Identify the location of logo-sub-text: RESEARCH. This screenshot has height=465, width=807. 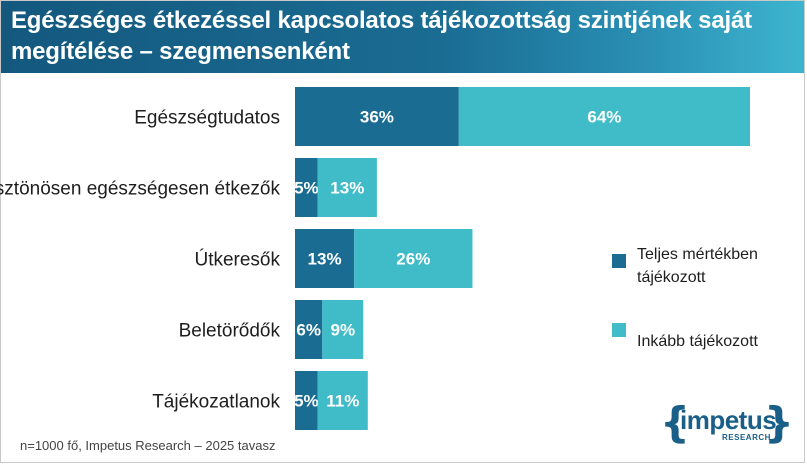
(746, 437).